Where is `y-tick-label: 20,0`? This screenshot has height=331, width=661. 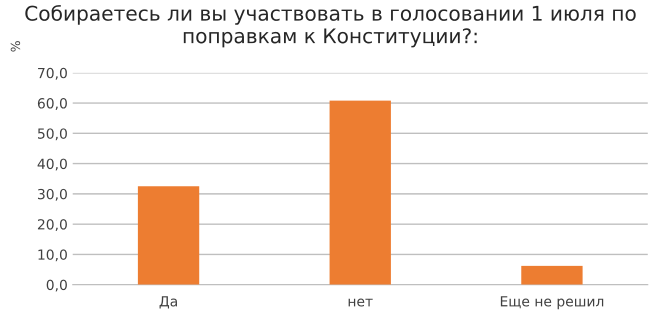 y-tick-label: 20,0 is located at coordinates (52, 225).